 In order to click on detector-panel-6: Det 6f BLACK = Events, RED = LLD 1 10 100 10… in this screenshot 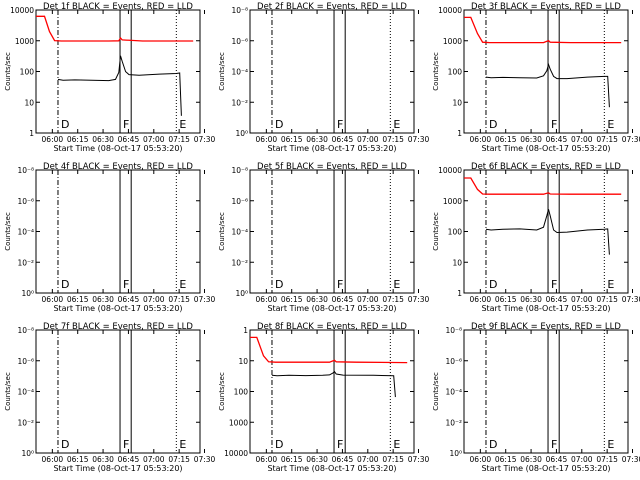, I will do `click(536, 237)`.